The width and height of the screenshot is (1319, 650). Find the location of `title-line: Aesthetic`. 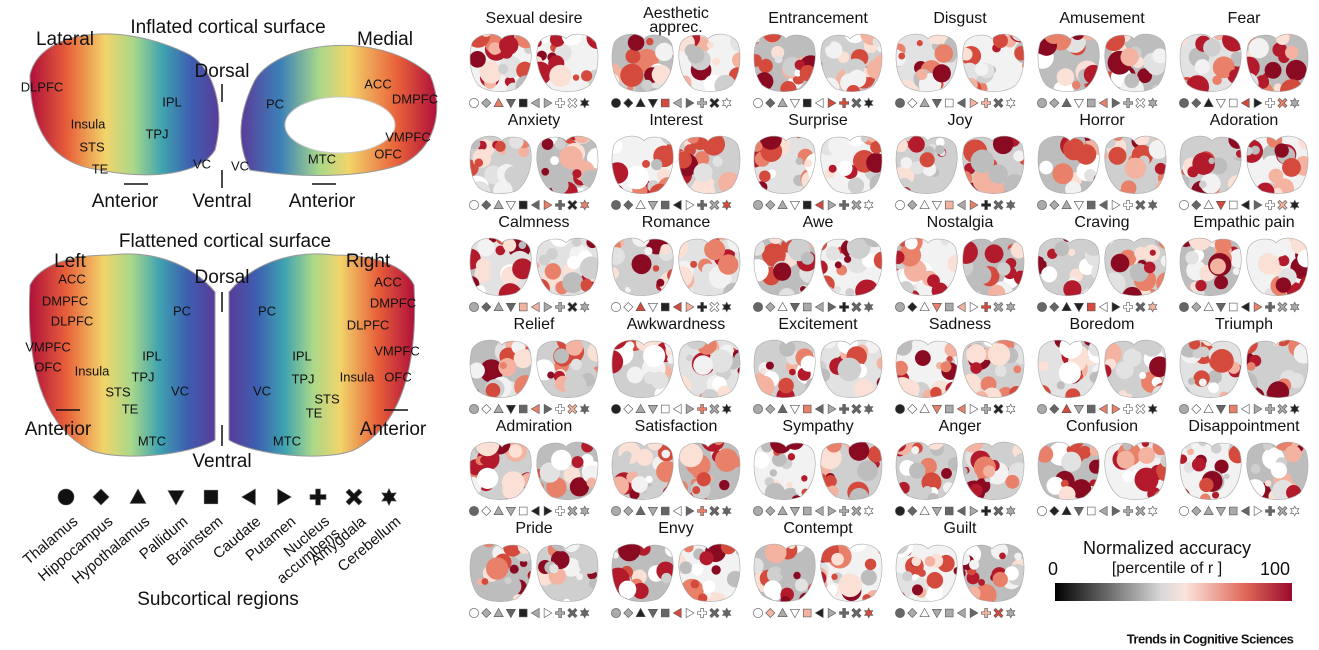

title-line: Aesthetic is located at coordinates (676, 13).